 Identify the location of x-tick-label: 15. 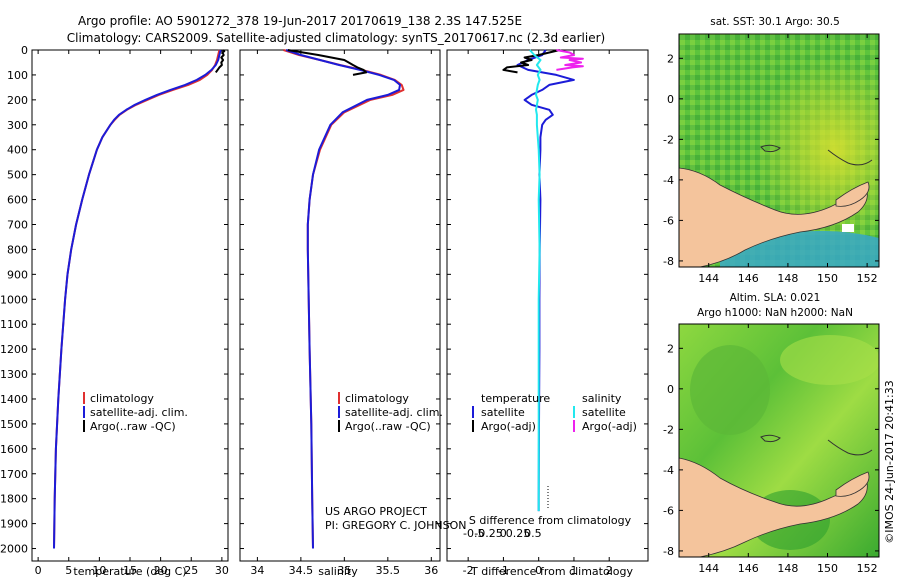
(130, 570).